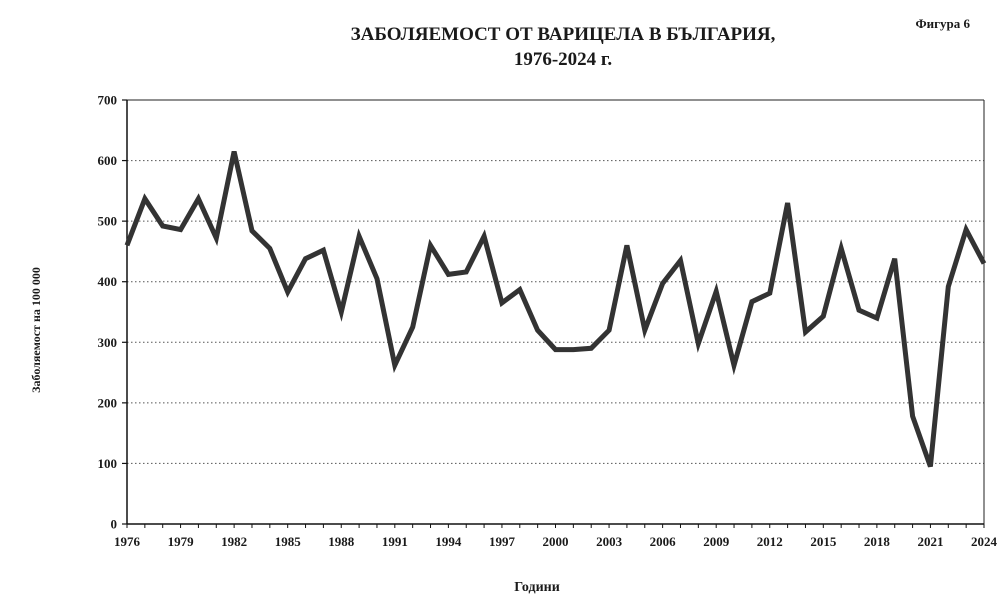 This screenshot has height=602, width=1000. I want to click on x-tick-label: 1994, so click(448, 541).